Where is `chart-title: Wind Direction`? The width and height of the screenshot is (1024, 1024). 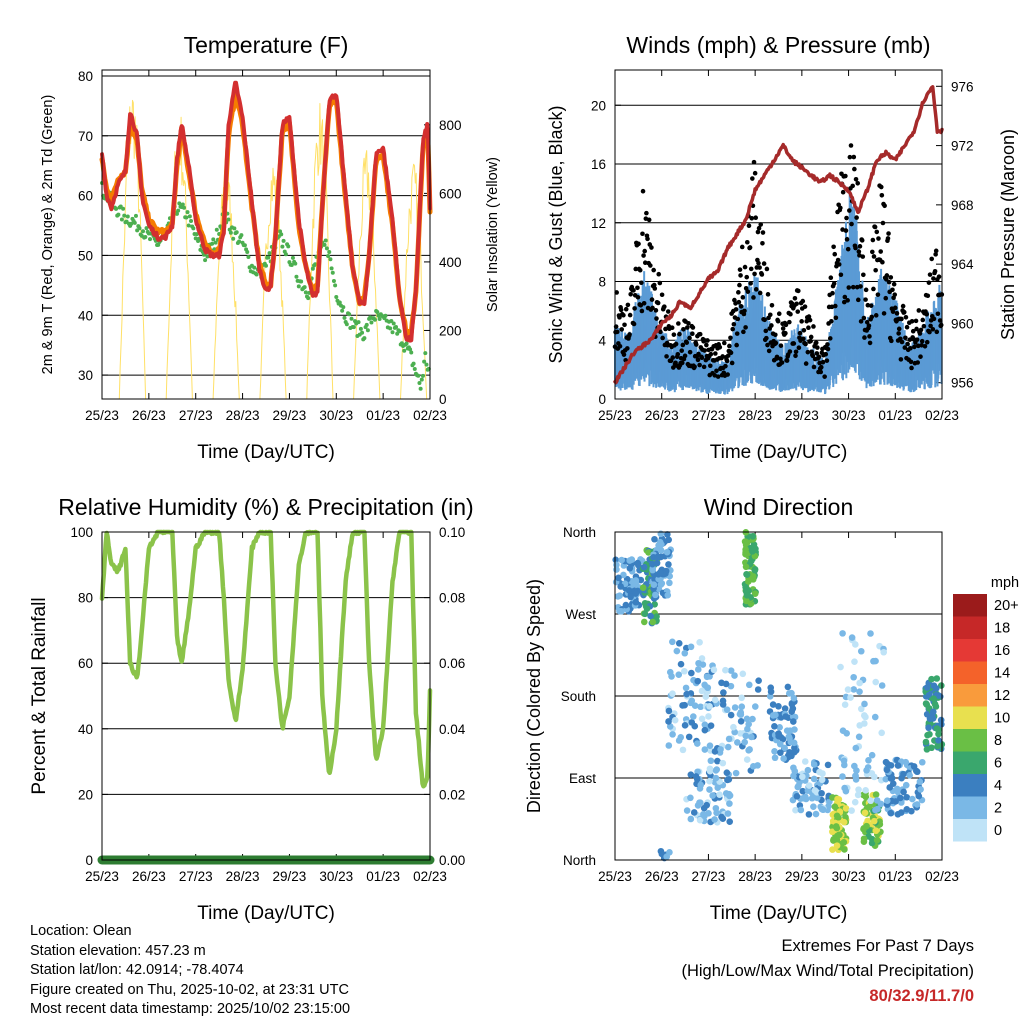
chart-title: Wind Direction is located at coordinates (779, 507).